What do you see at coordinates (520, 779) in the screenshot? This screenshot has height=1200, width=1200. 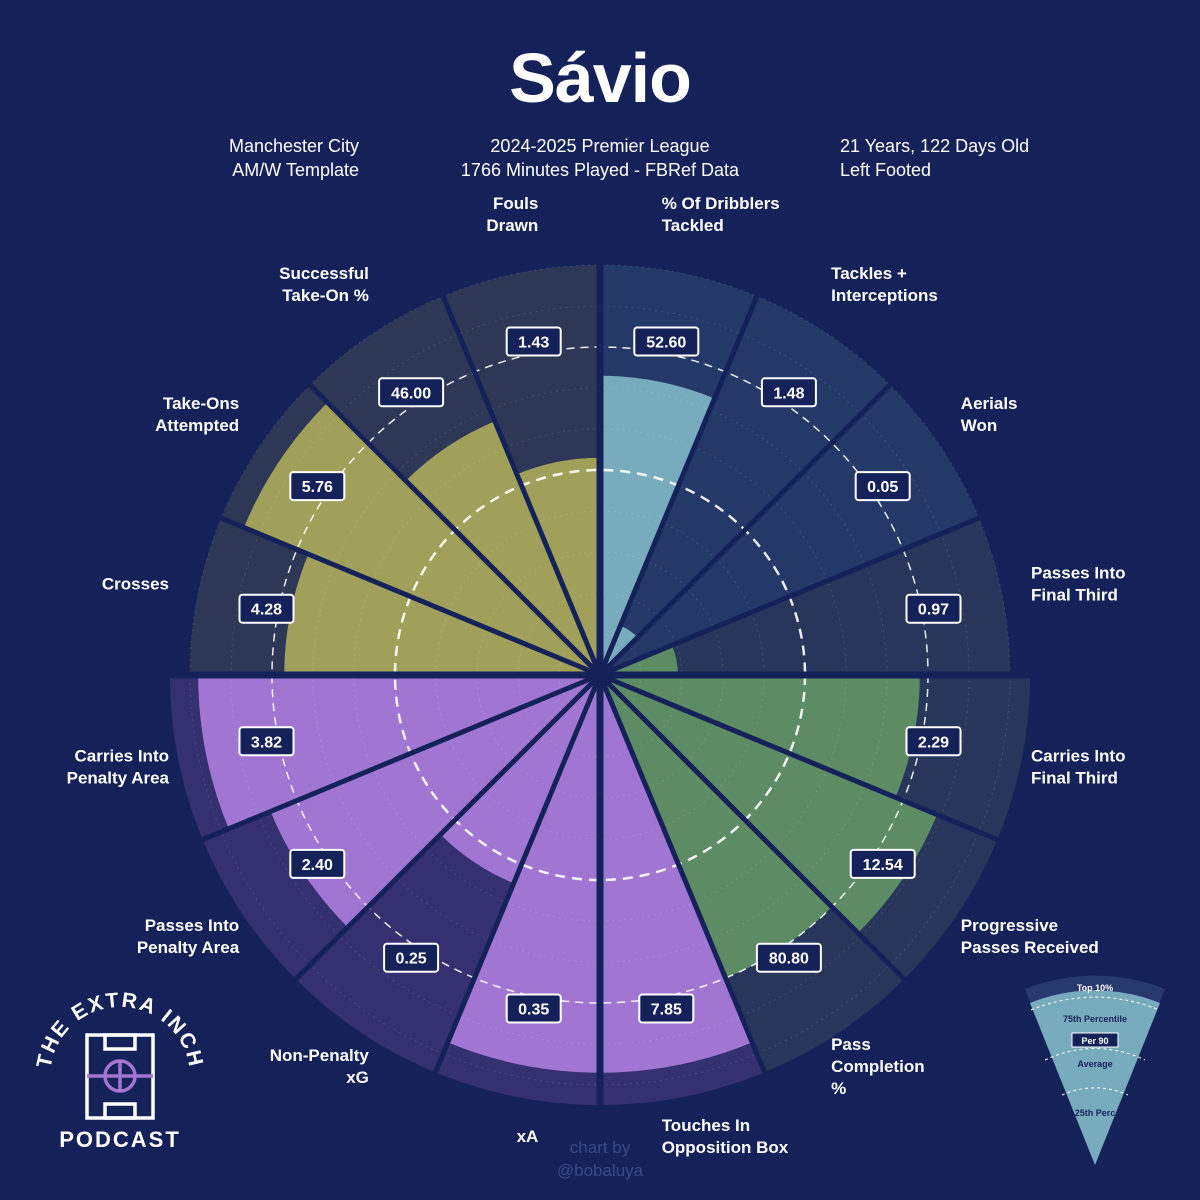 I see `slice-value-non-penalty-xg` at bounding box center [520, 779].